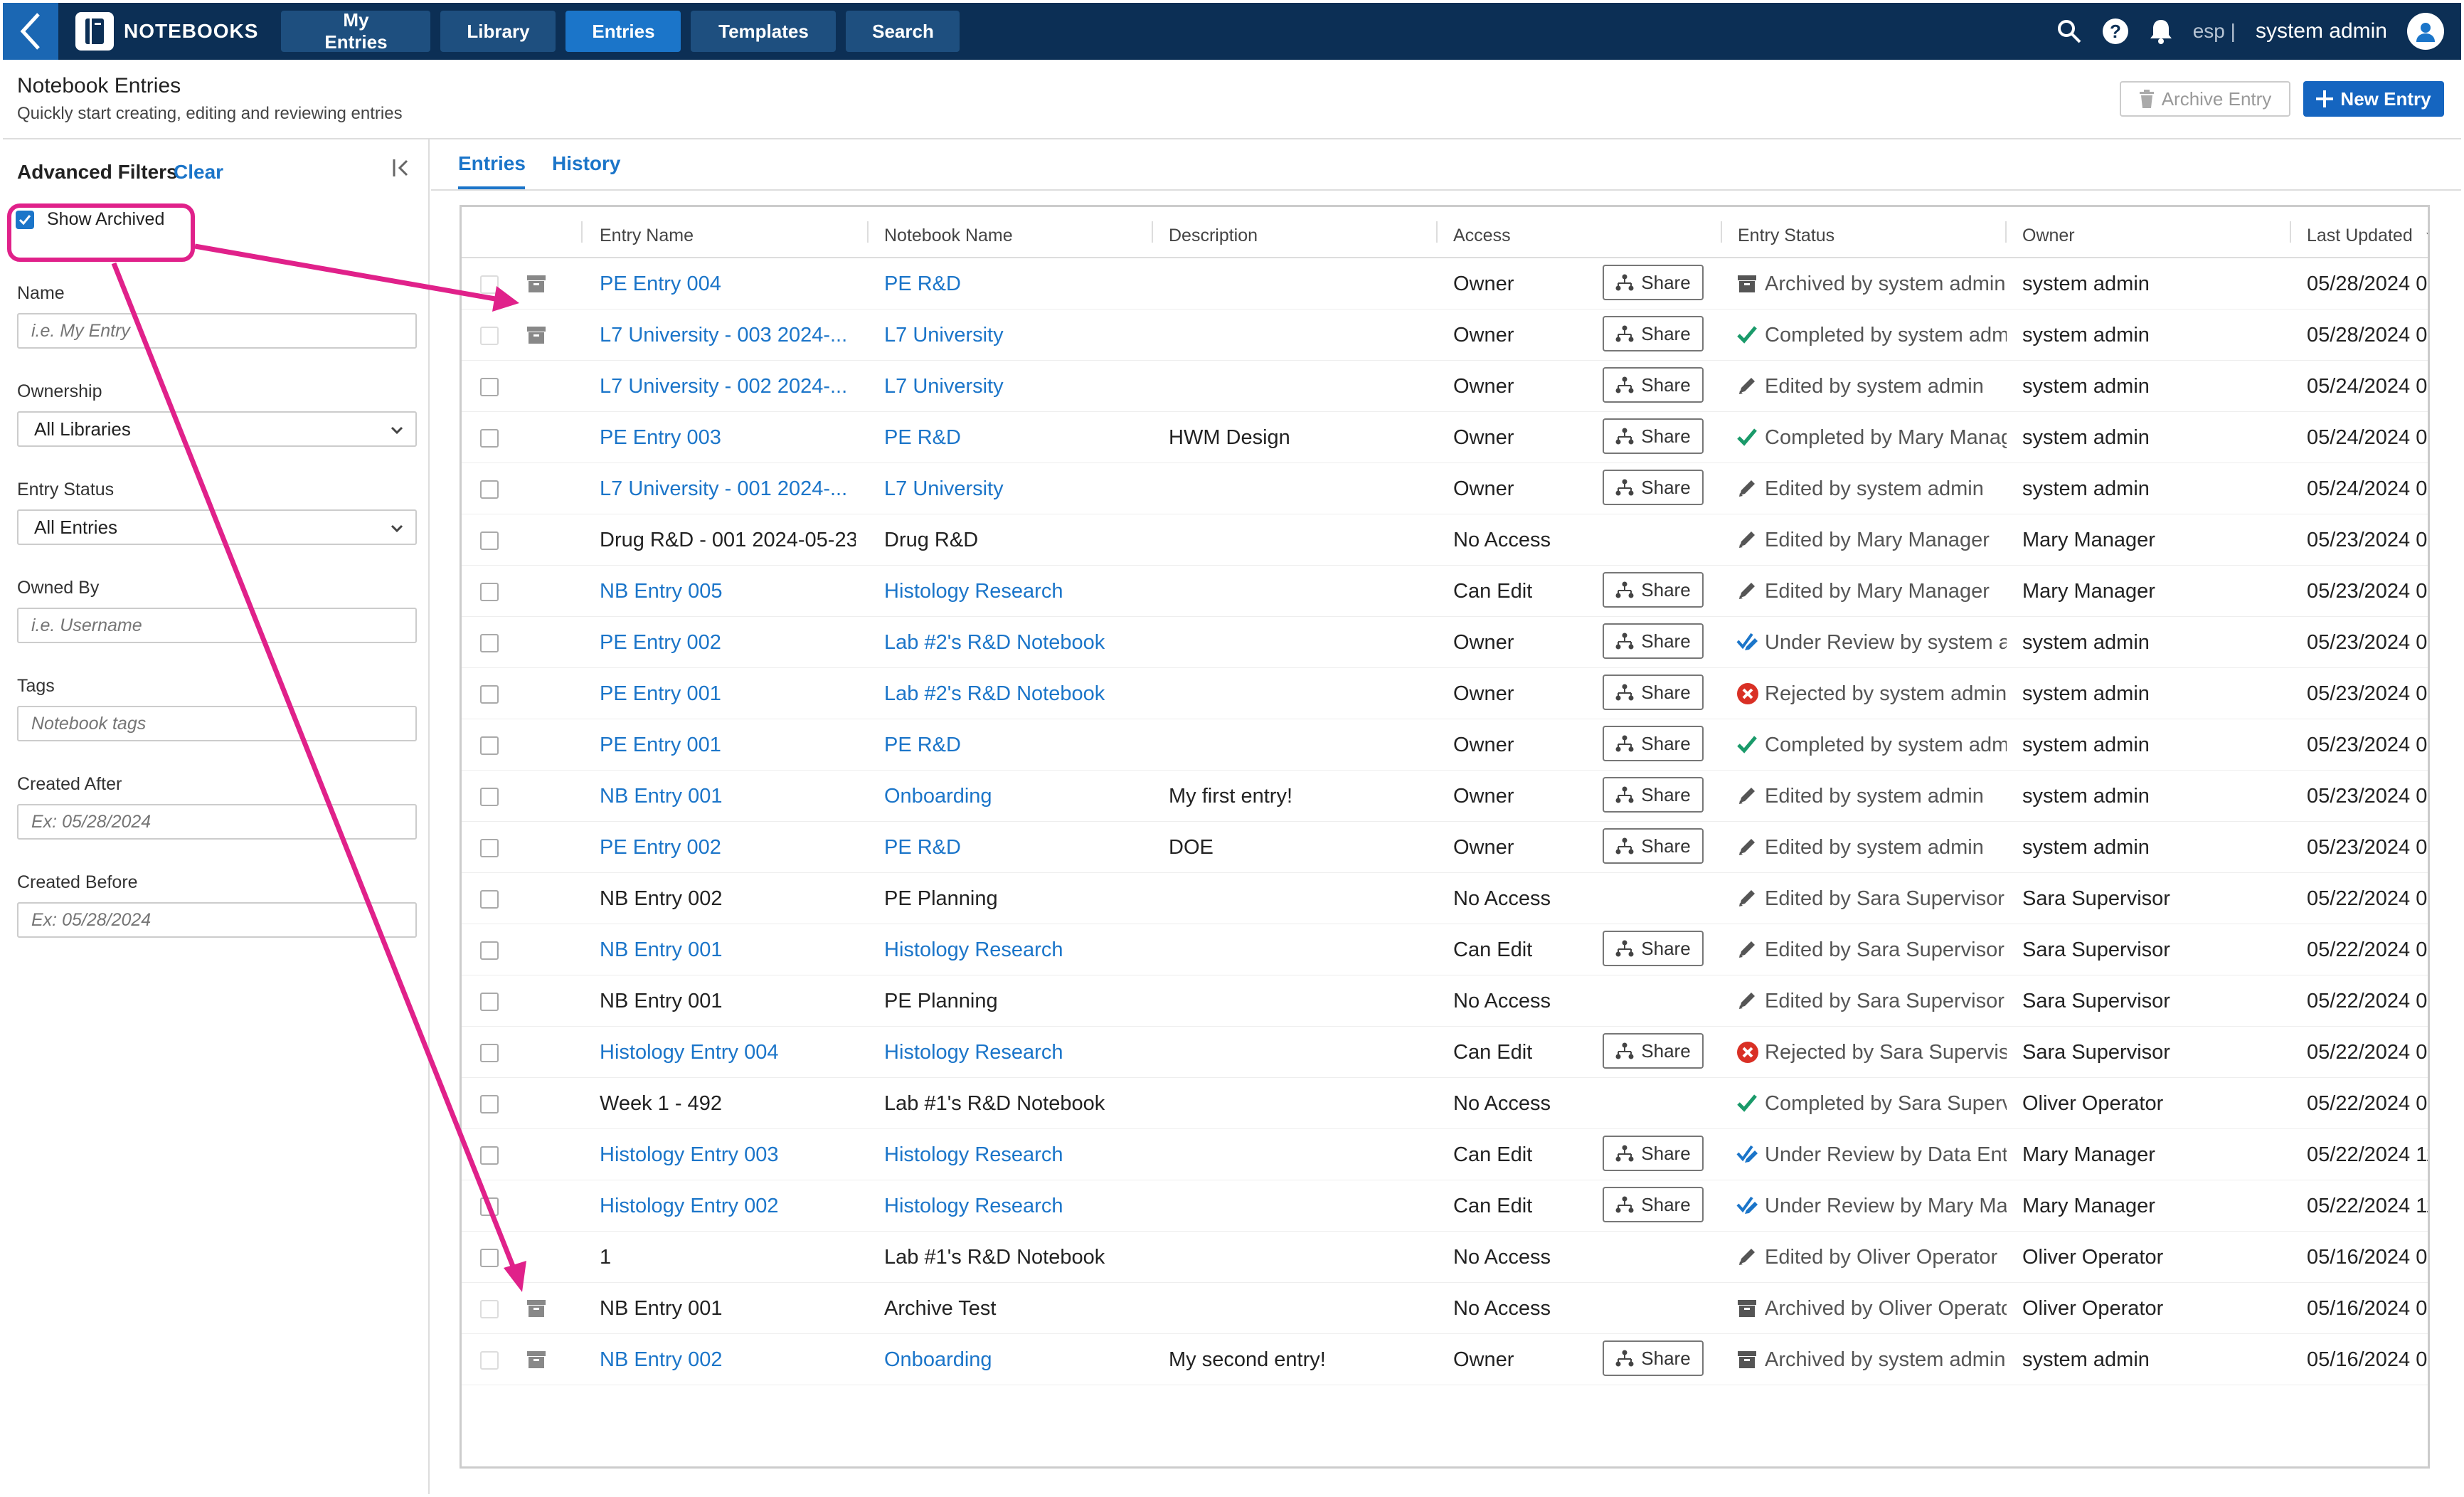  What do you see at coordinates (660, 437) in the screenshot?
I see `entry-name: PE Entry 003` at bounding box center [660, 437].